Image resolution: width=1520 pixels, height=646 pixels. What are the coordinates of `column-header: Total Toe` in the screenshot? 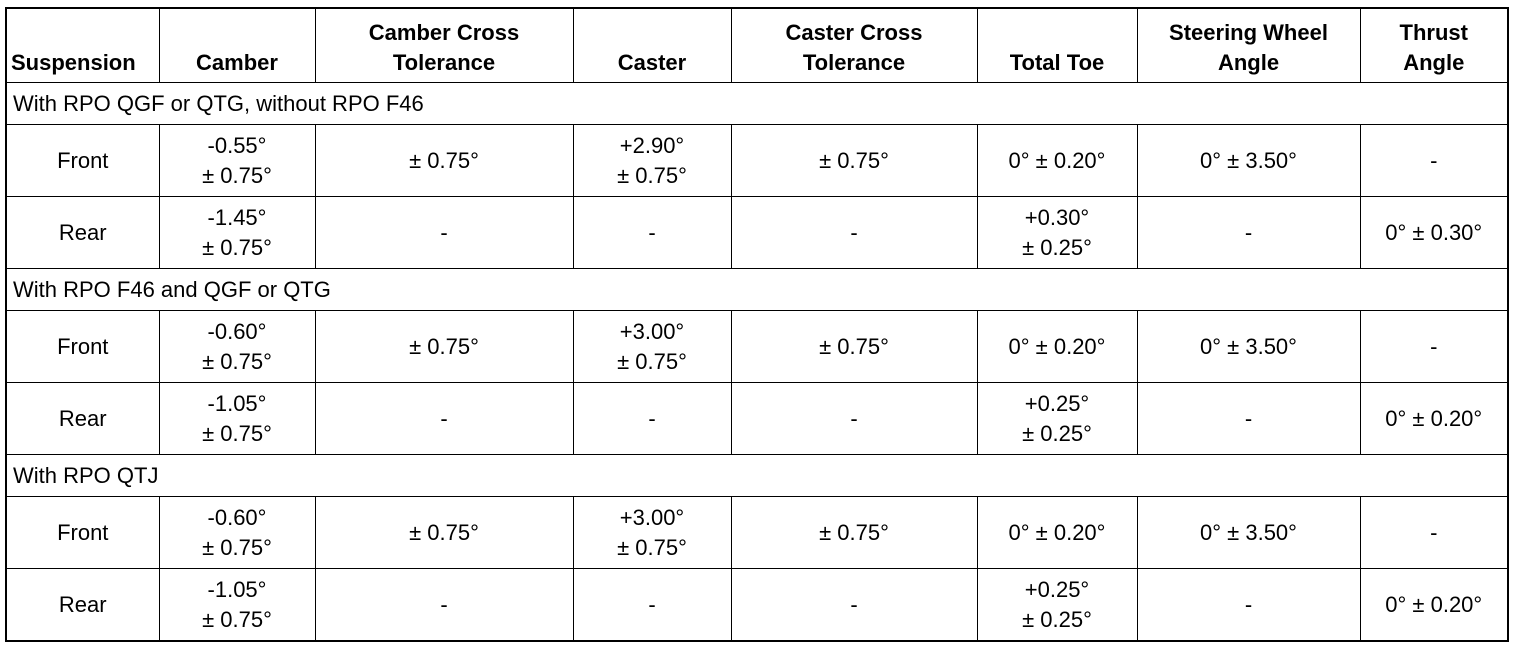 It's located at (1057, 45).